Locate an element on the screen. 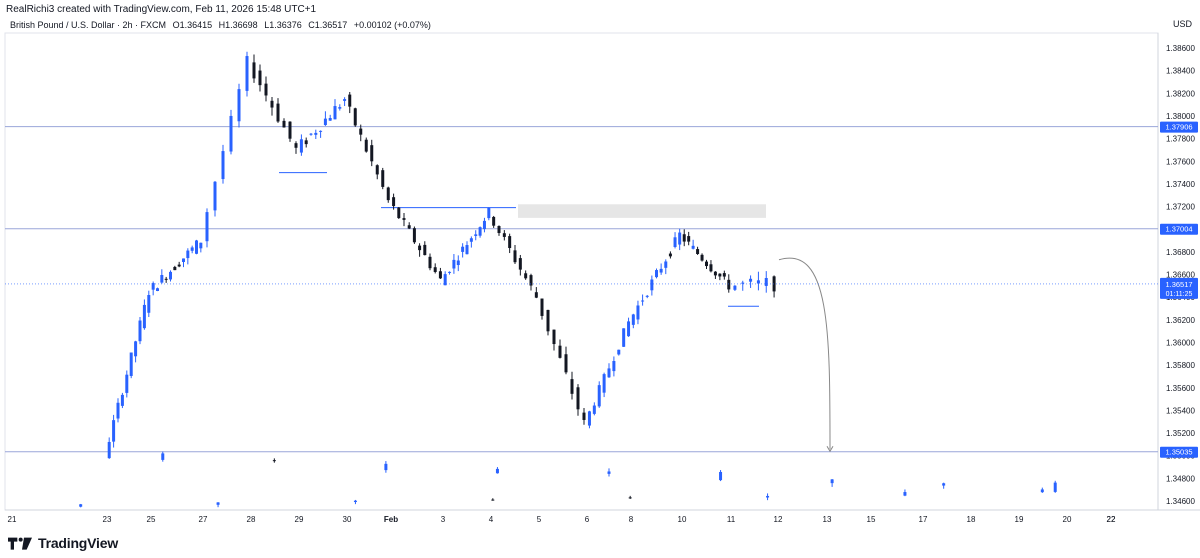 The width and height of the screenshot is (1200, 558). x-tick-label: 6 is located at coordinates (587, 519).